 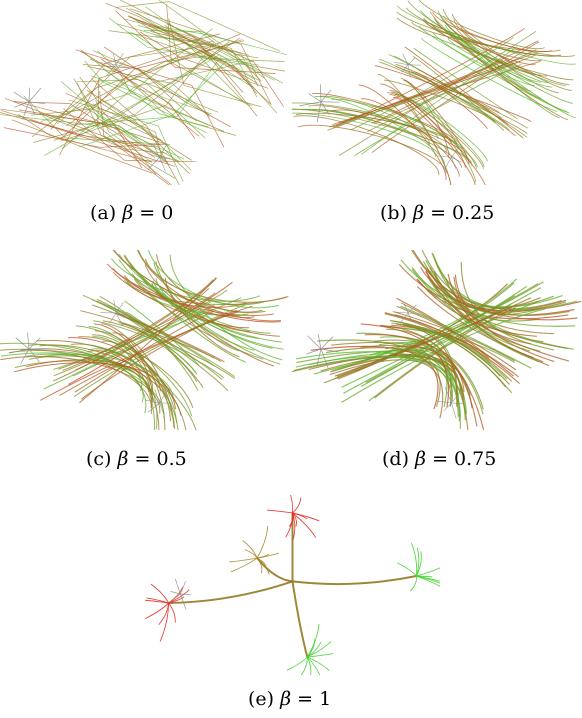 I want to click on figure-panel-e, so click(x=292, y=585).